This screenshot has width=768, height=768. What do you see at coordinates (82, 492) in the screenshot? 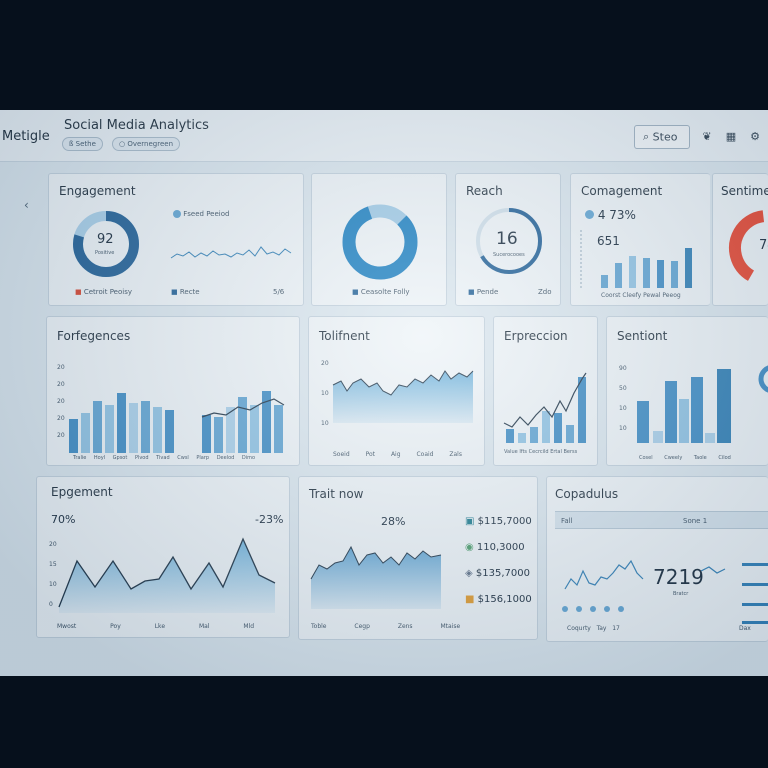
I see `card-title: Epgement` at bounding box center [82, 492].